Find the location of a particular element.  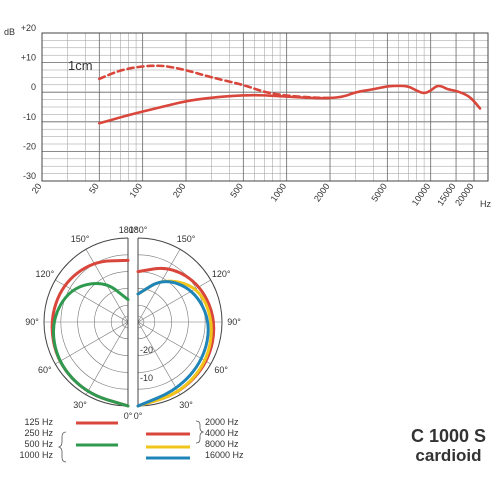

y-axis-label: dB is located at coordinates (9, 32).